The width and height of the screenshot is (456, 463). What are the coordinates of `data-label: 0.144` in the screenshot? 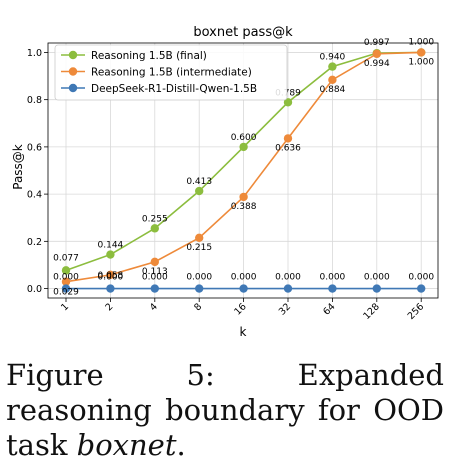 It's located at (111, 246).